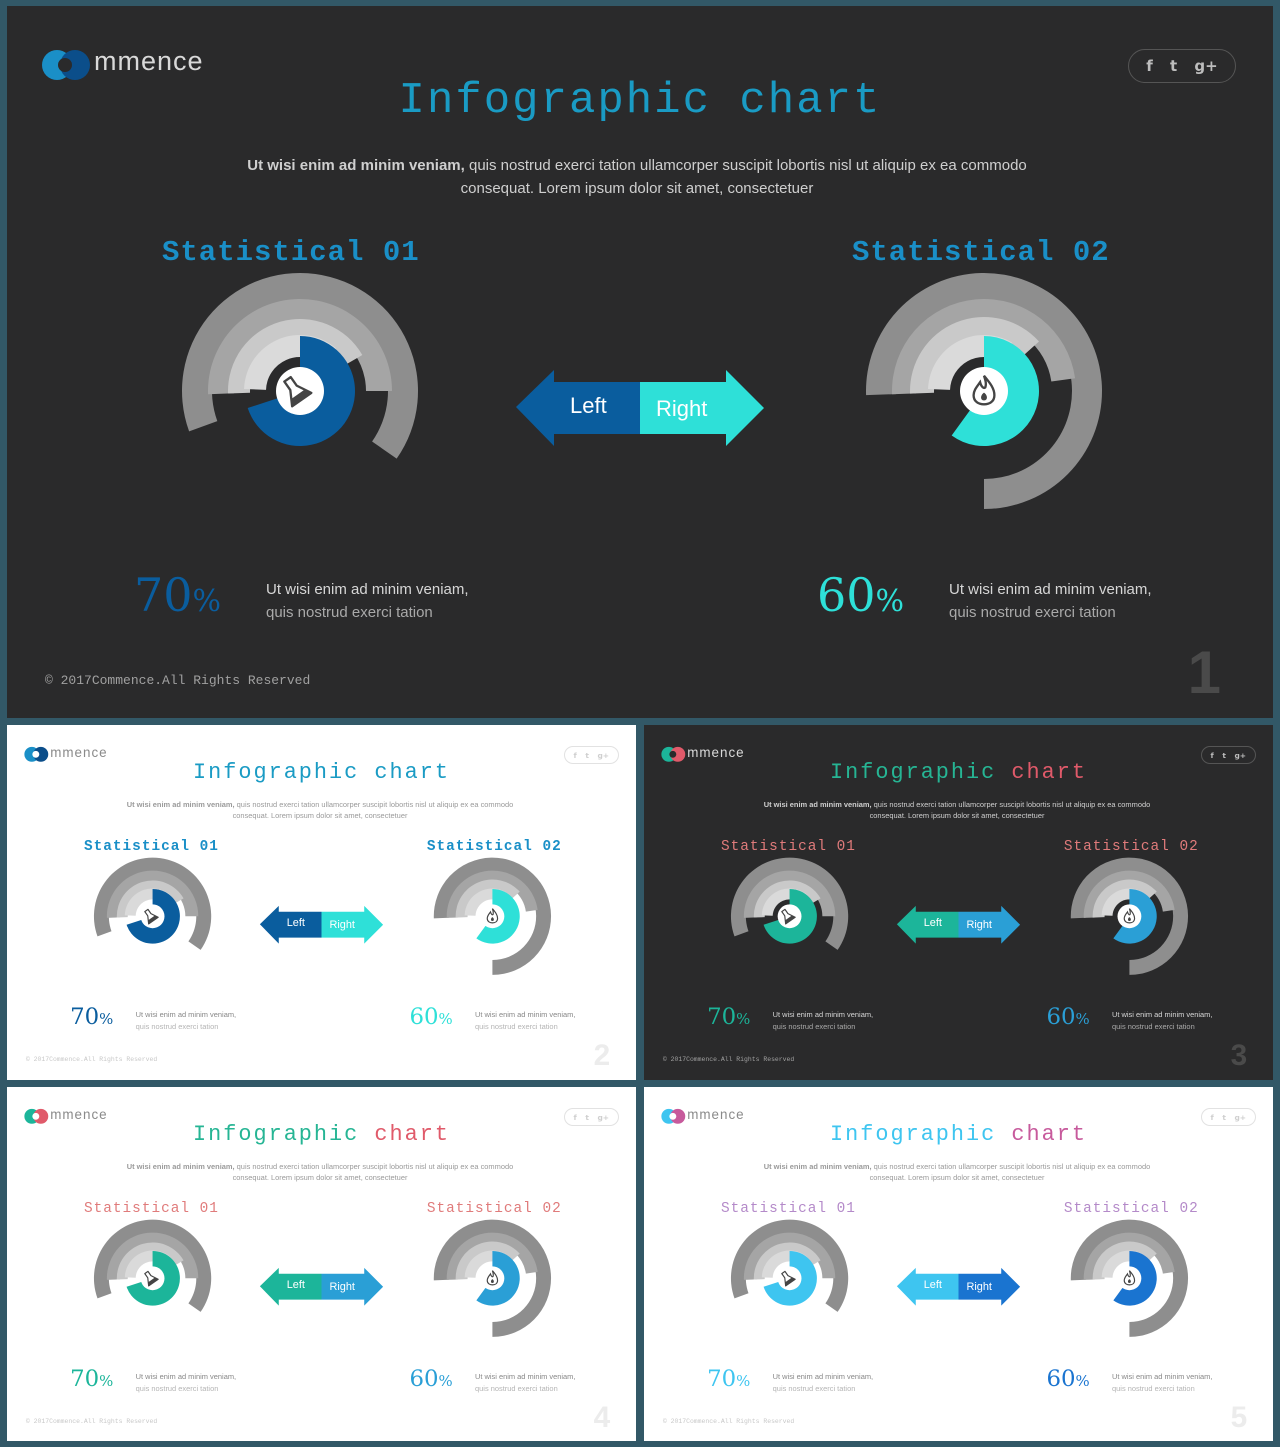  Describe the element at coordinates (186, 1015) in the screenshot. I see `stat1-description-line-1: Ut wisi enim ad minim veniam,` at that location.